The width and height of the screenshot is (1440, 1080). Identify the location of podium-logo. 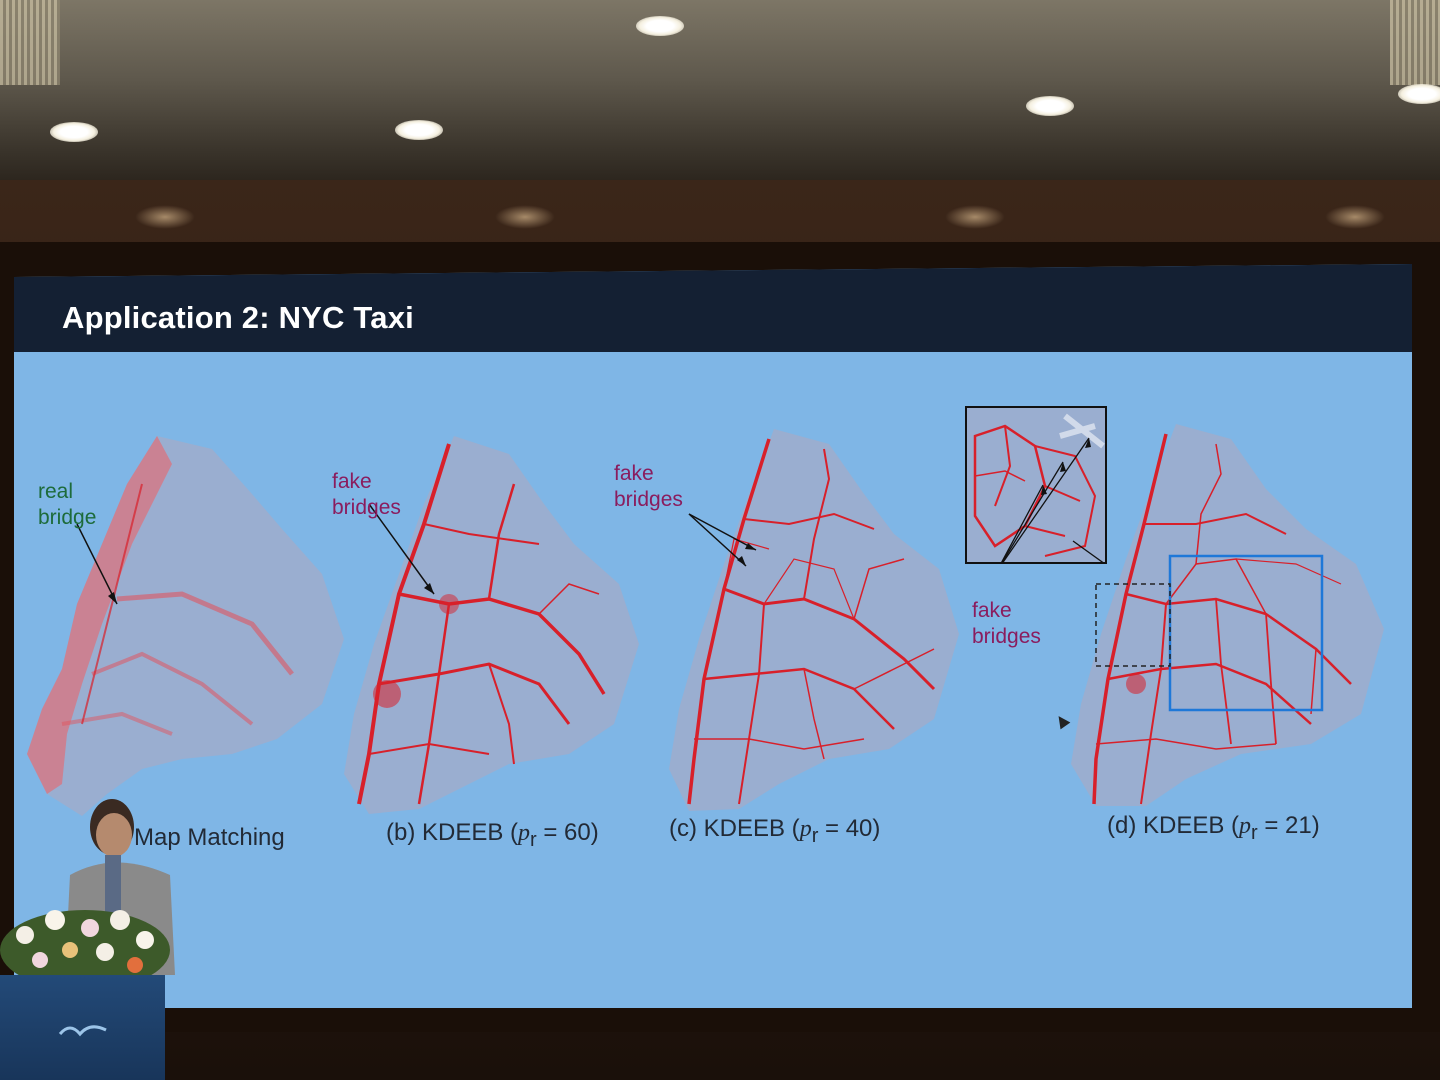
(83, 1031).